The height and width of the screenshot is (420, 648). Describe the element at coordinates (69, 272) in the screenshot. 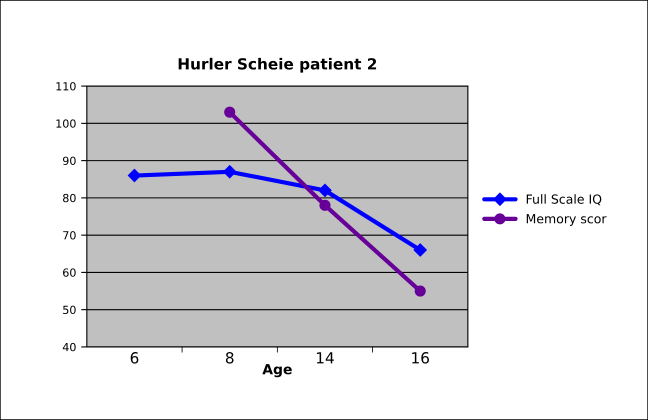

I see `y-tick-label: 60` at that location.